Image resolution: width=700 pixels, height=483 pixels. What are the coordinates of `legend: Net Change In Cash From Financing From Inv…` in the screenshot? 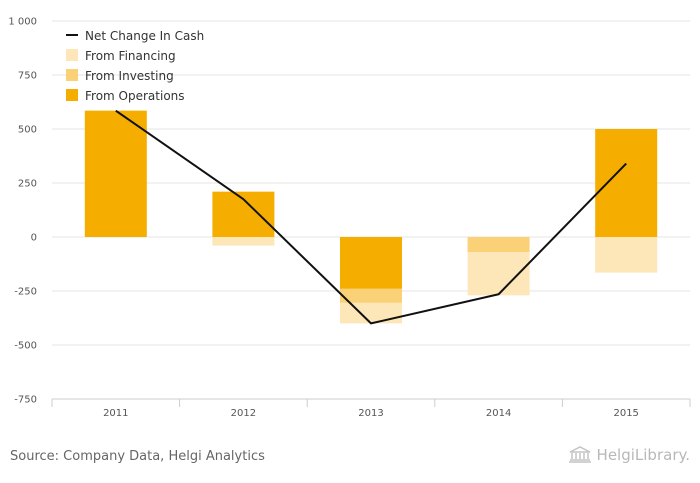 It's located at (135, 66).